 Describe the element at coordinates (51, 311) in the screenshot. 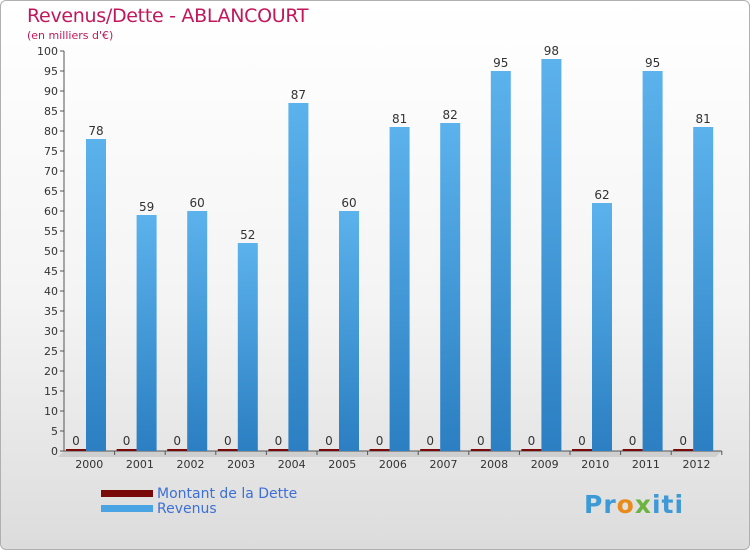

I see `y-tick-label: 35` at that location.